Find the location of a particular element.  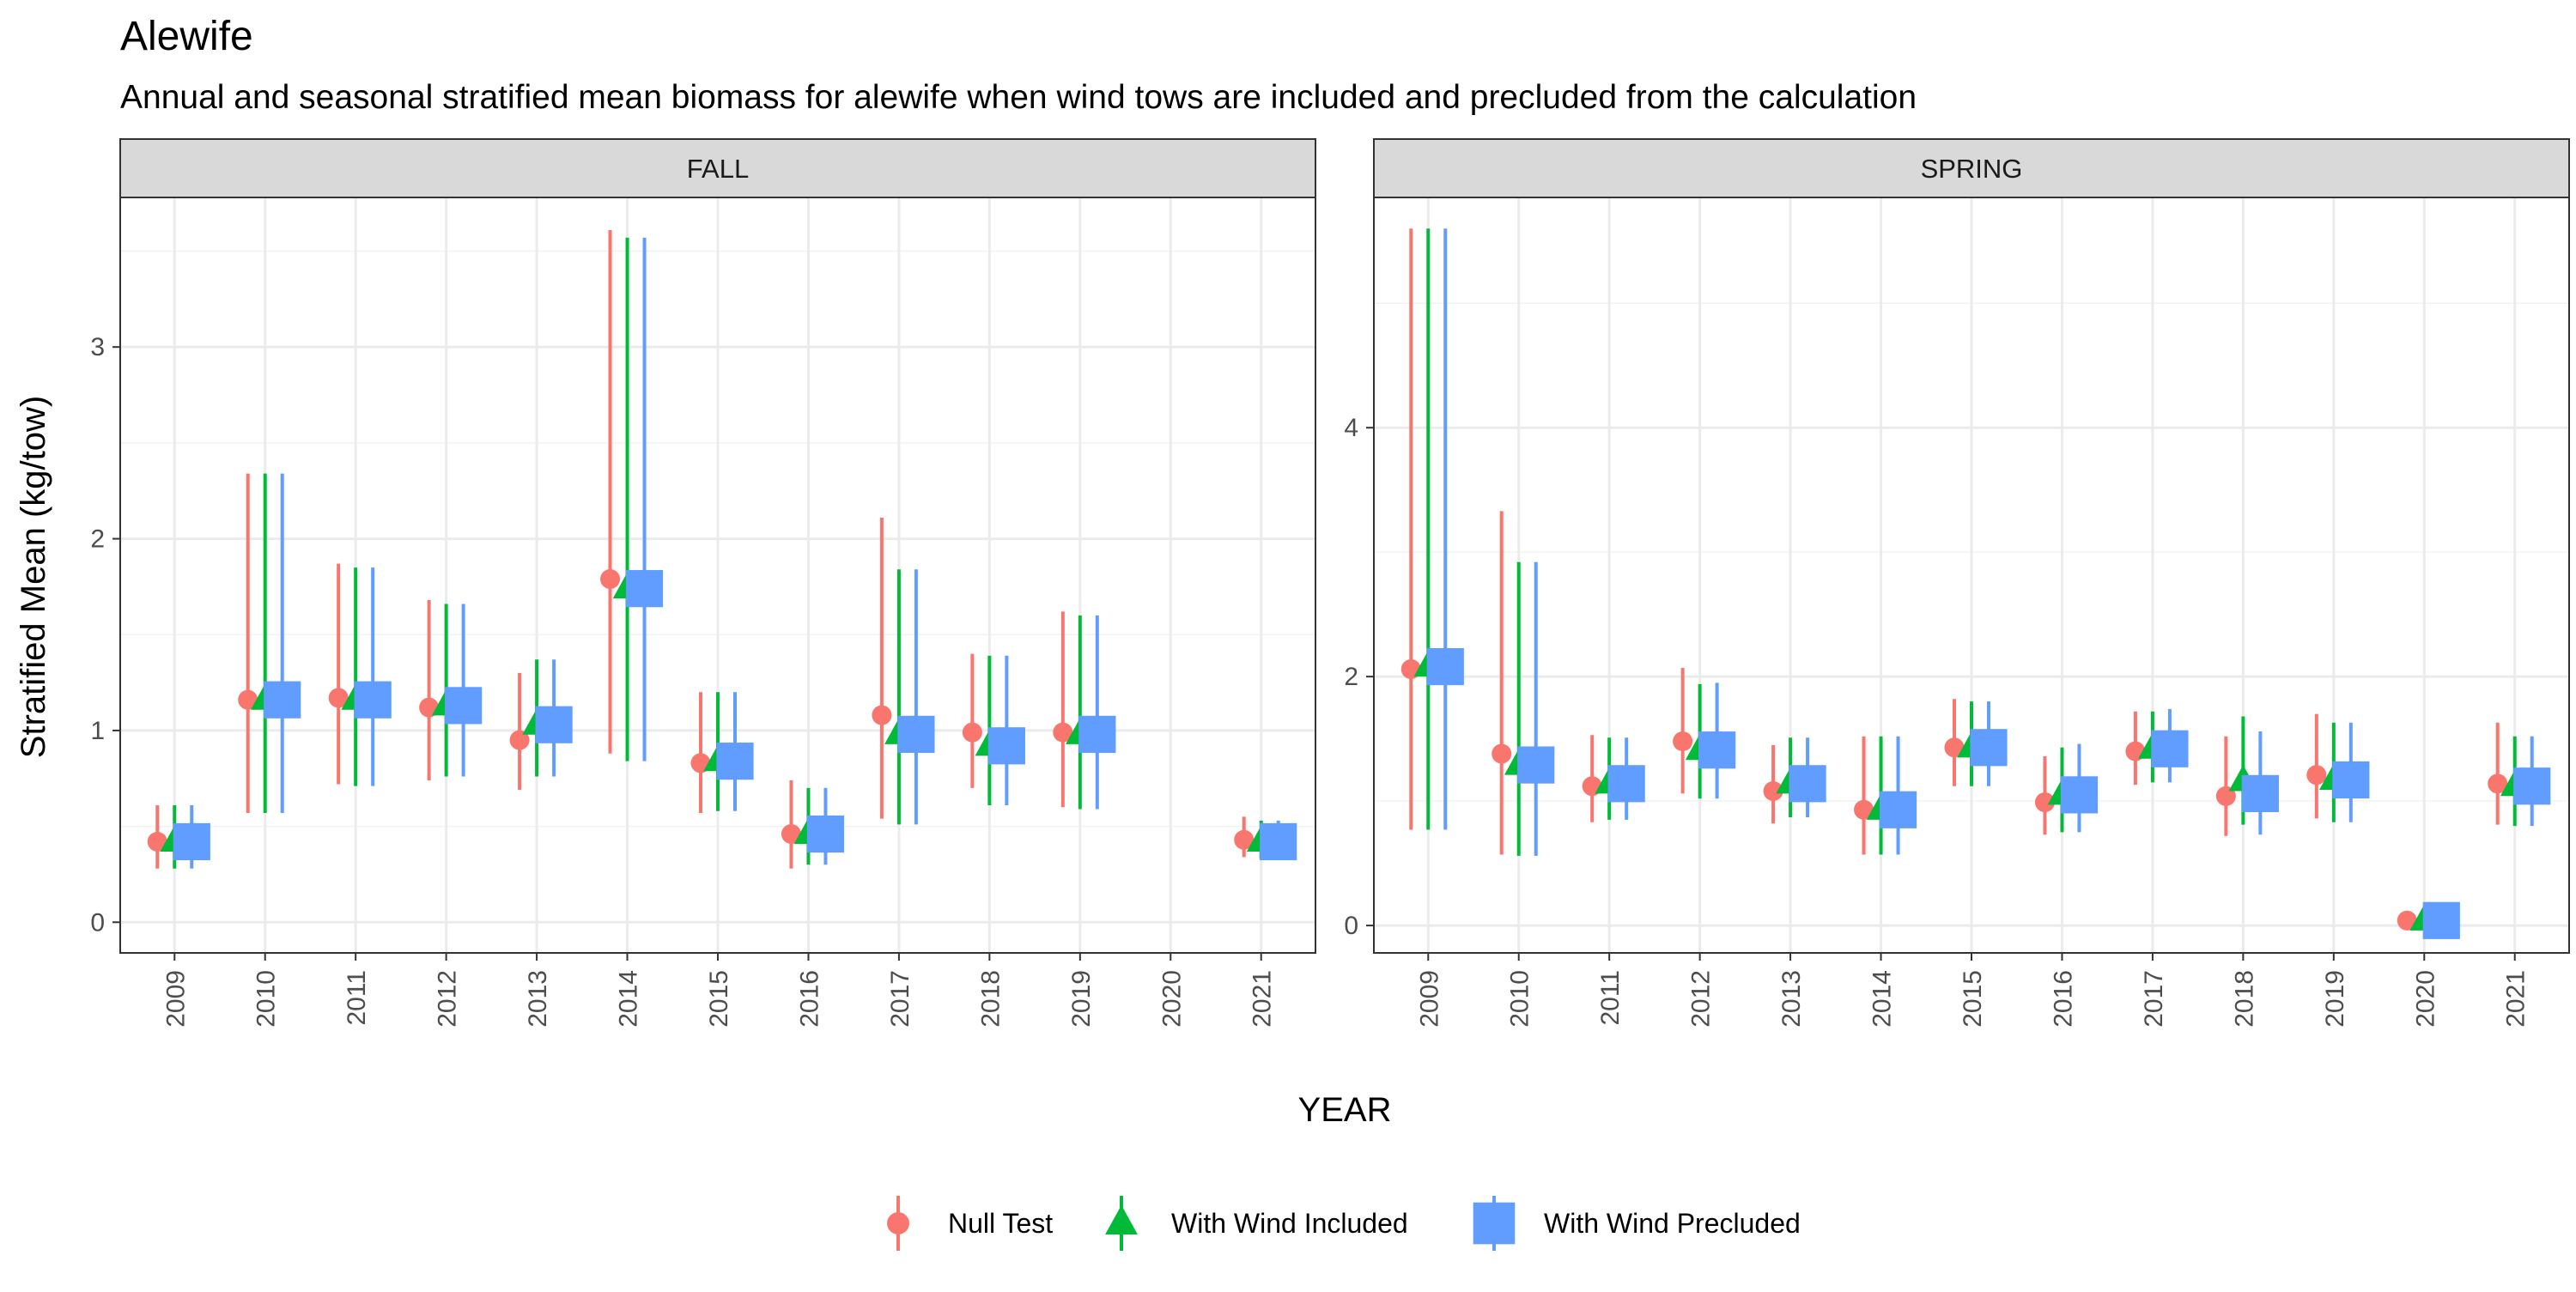

x-tick-label: 2019 is located at coordinates (2335, 999).